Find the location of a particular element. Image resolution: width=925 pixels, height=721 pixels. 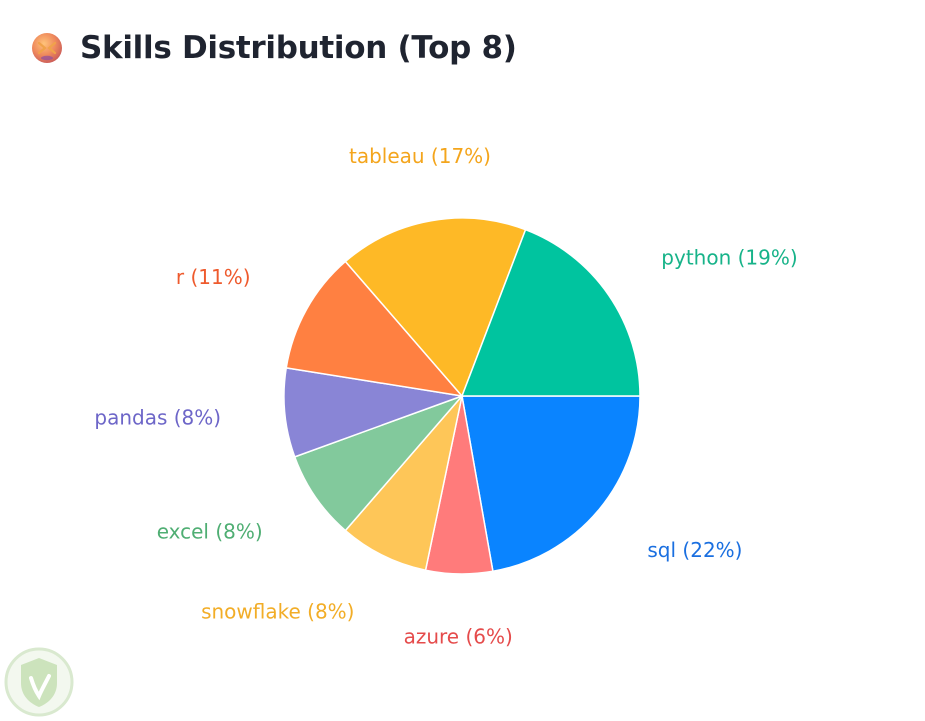

pie-label-pandas: pandas (8%) is located at coordinates (157, 418).